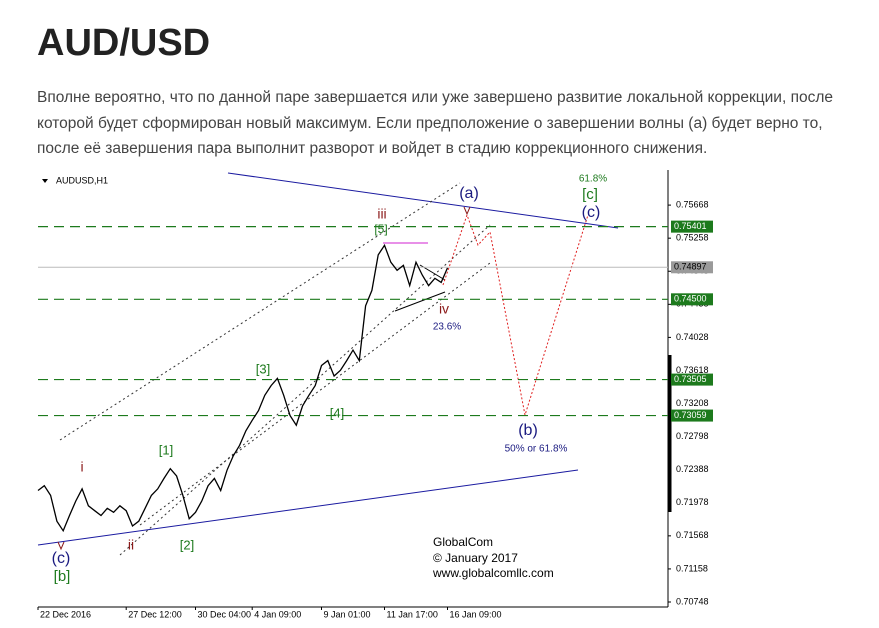 Image resolution: width=879 pixels, height=628 pixels. I want to click on annotation: [4], so click(337, 412).